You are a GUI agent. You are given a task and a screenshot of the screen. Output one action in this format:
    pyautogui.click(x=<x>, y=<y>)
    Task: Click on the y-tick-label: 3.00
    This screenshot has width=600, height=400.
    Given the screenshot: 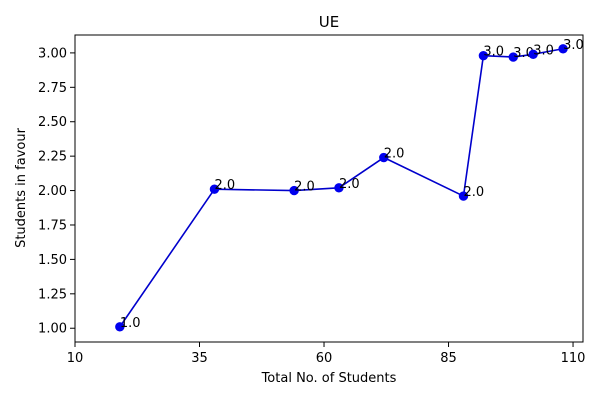 What is the action you would take?
    pyautogui.click(x=52, y=53)
    